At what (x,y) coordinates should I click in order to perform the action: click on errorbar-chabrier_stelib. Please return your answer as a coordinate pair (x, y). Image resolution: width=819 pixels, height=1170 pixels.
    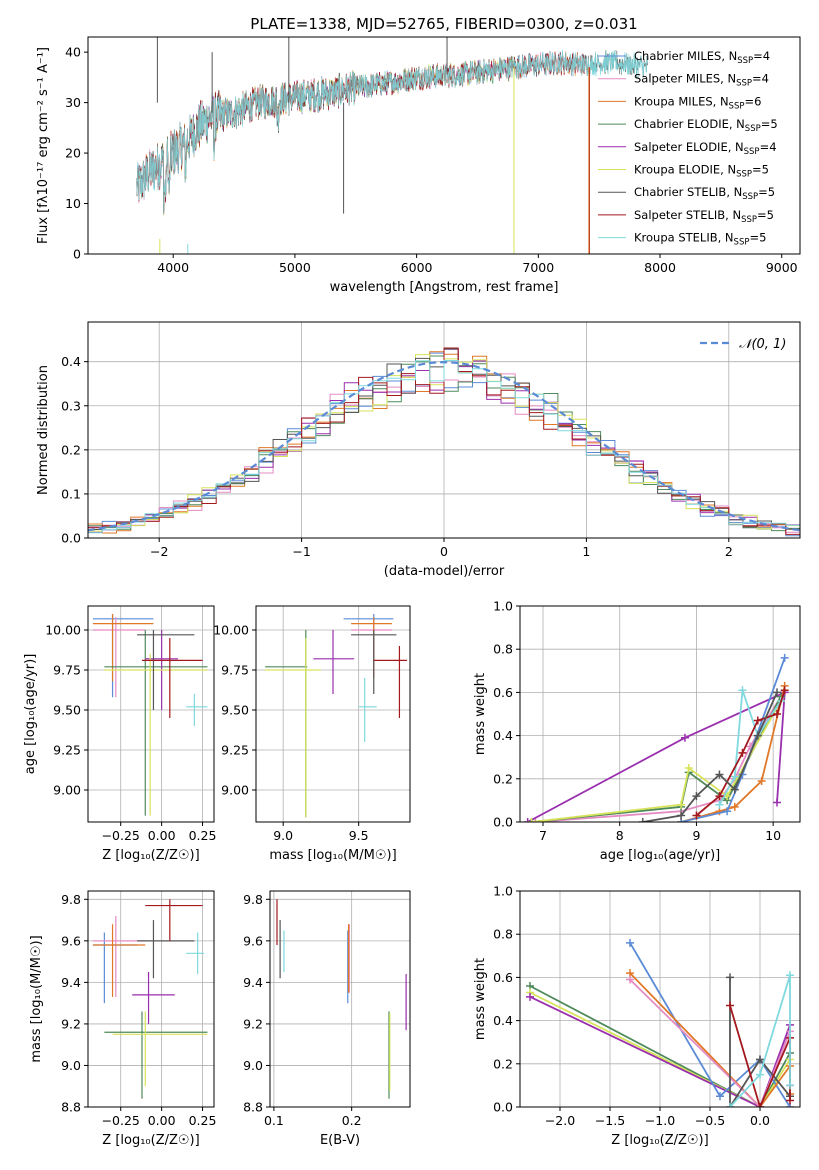
    Looking at the image, I should click on (166, 949).